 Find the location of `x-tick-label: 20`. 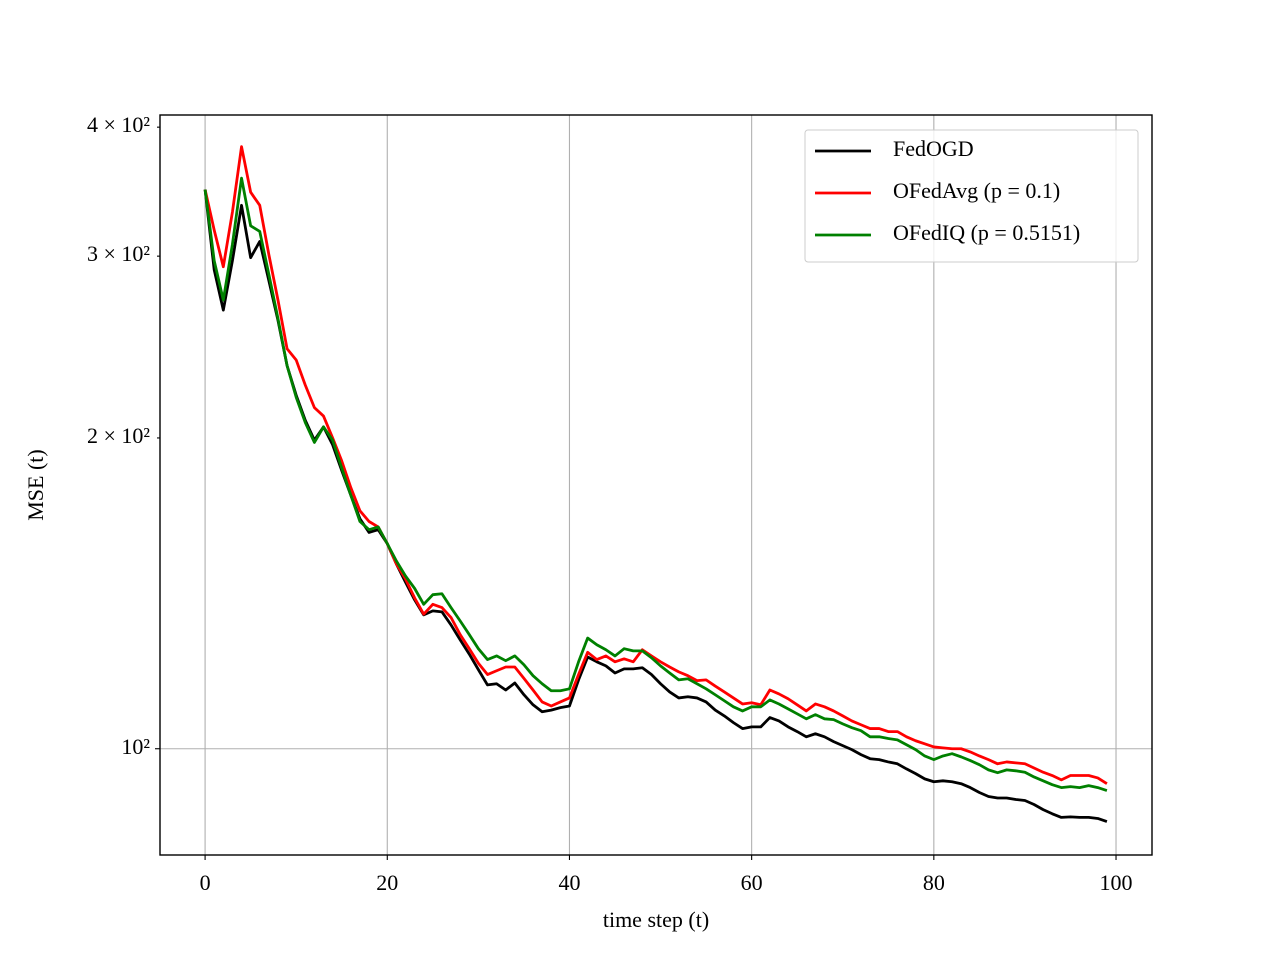

x-tick-label: 20 is located at coordinates (387, 882).